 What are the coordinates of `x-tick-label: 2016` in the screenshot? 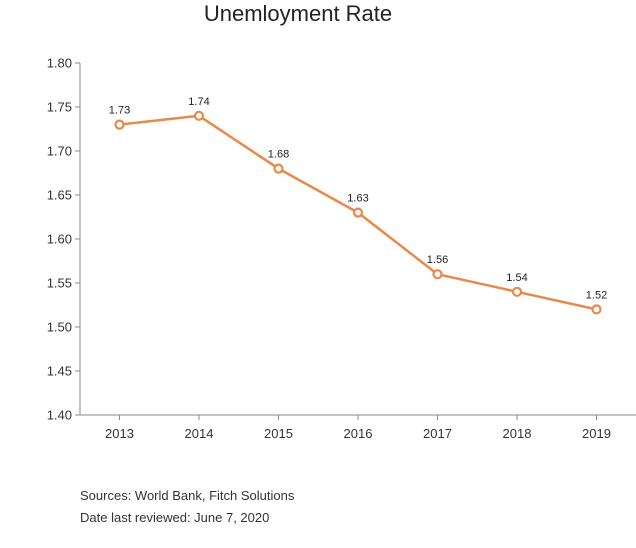 It's located at (358, 433).